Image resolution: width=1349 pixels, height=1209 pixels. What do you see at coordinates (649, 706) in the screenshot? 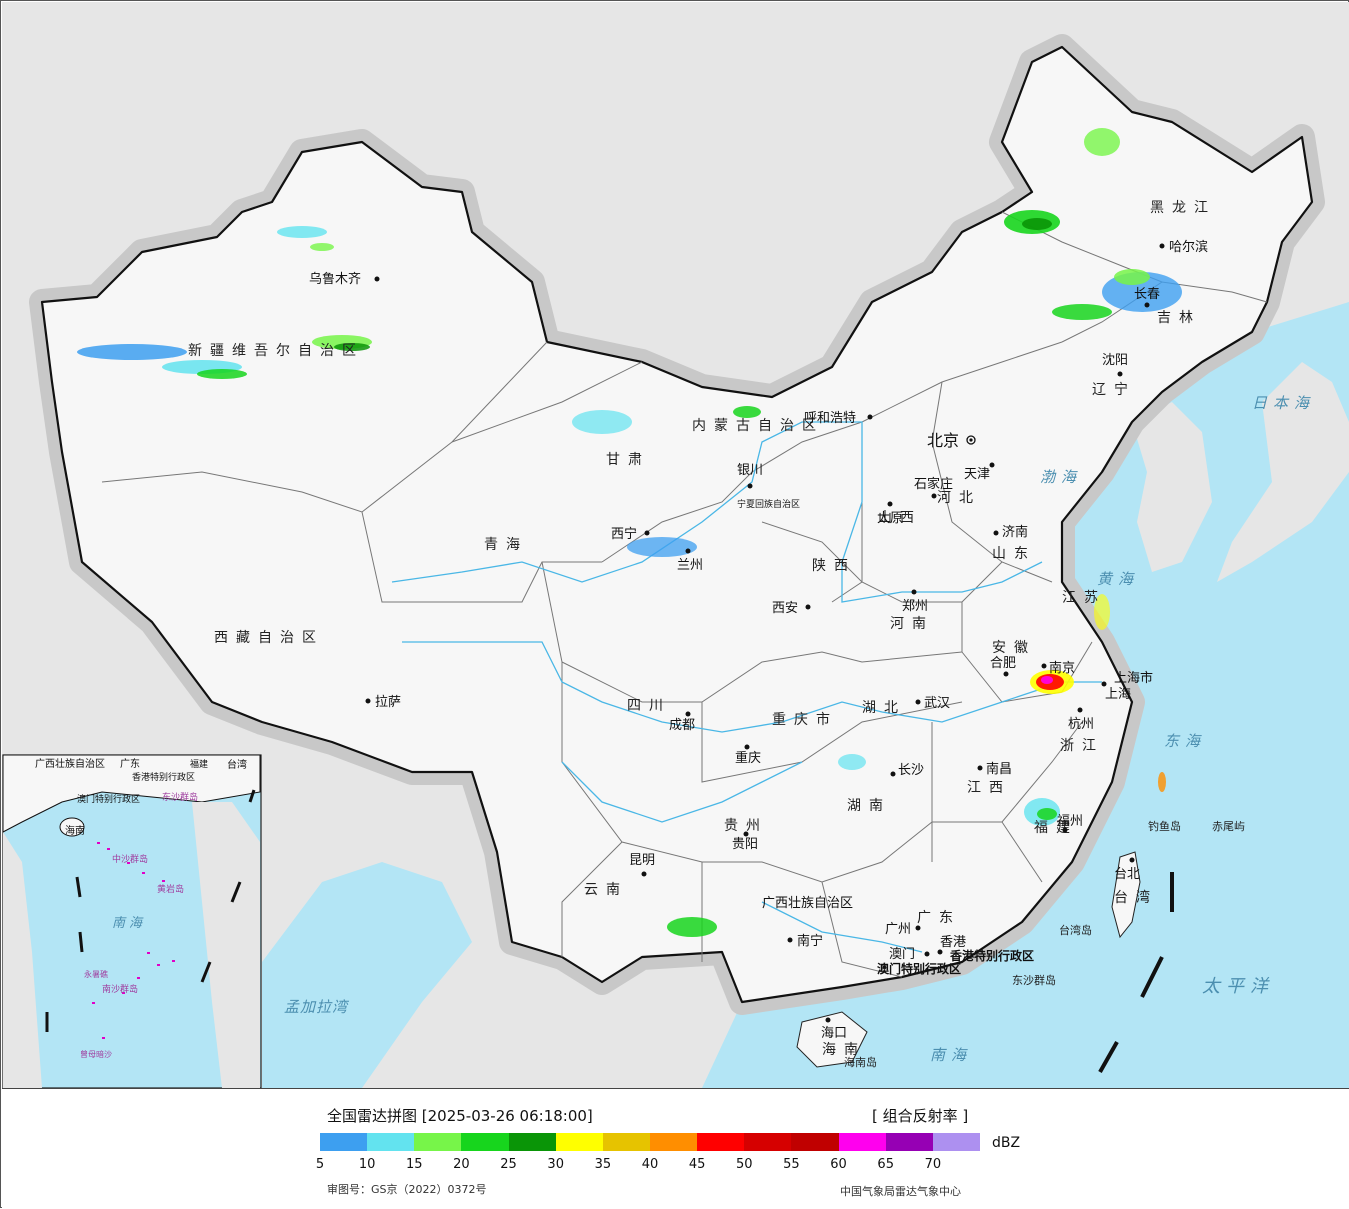
I see `province-label: 四川` at bounding box center [649, 706].